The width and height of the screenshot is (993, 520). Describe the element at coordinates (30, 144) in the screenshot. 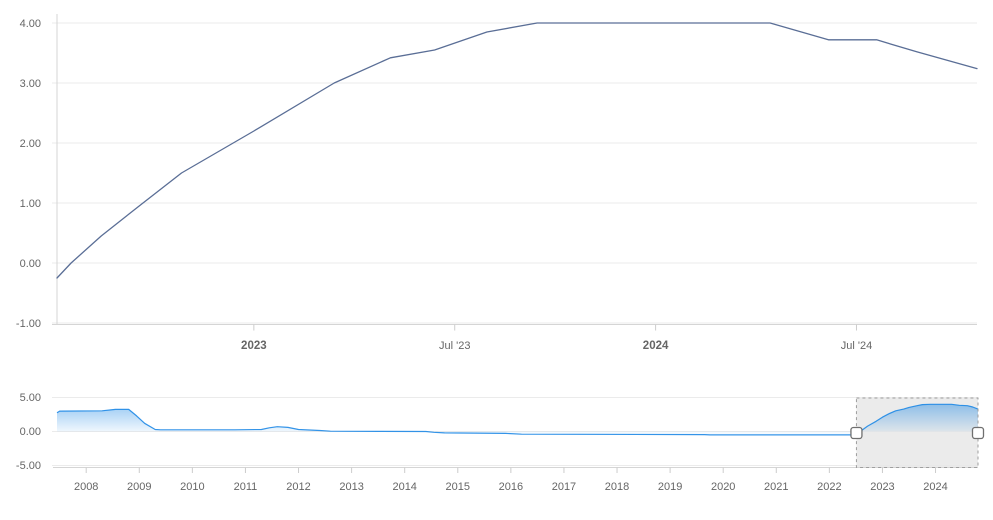

I see `main-y-tick-label: 2.00` at that location.